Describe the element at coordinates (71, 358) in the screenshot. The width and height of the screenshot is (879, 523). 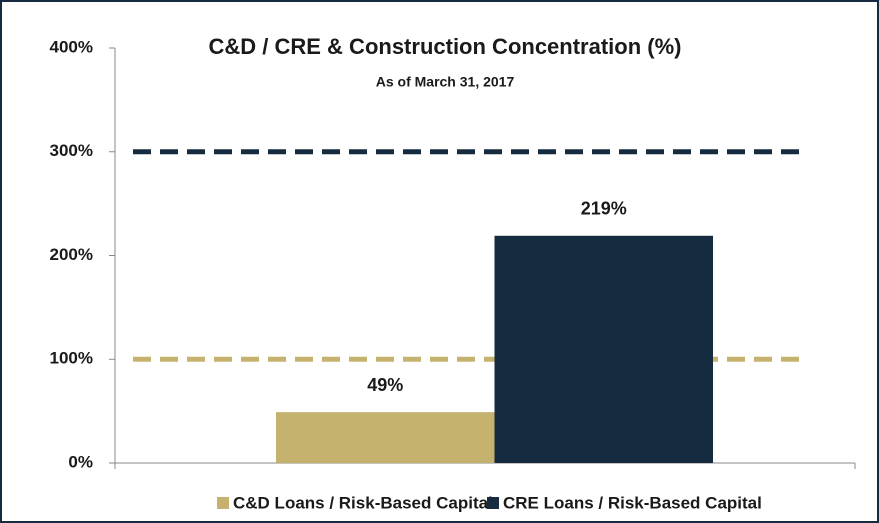
I see `y-tick-label: 100%` at that location.